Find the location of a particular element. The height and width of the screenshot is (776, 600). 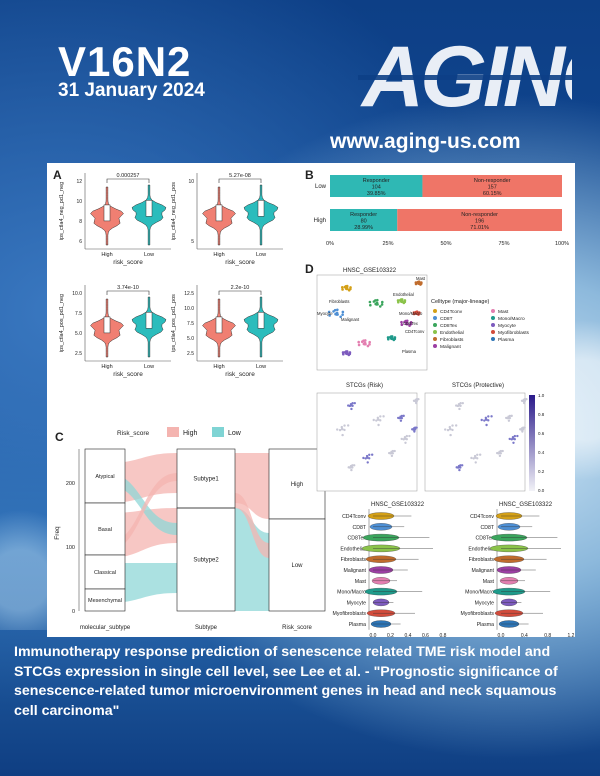

panel-d-violin-xtick: 1.2 is located at coordinates (571, 635).